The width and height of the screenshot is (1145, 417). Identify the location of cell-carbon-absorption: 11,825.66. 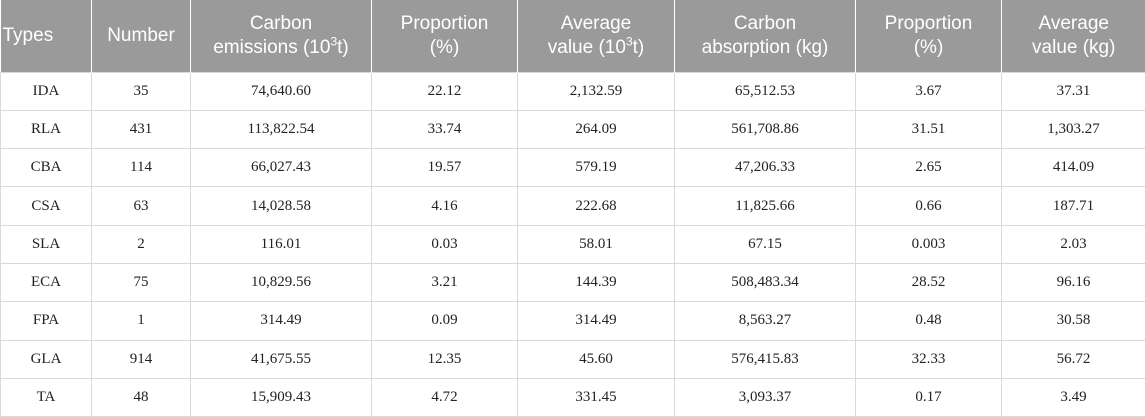
(765, 206).